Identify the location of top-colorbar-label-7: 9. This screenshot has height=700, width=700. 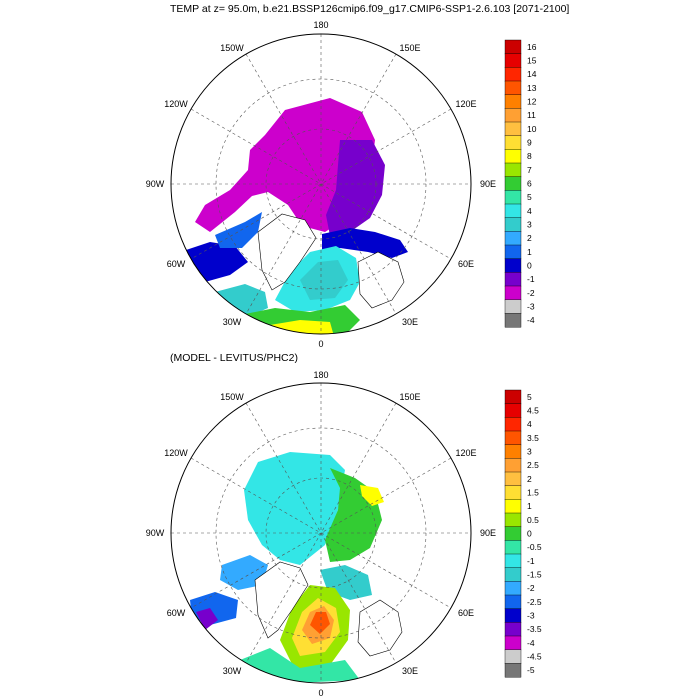
(529, 143).